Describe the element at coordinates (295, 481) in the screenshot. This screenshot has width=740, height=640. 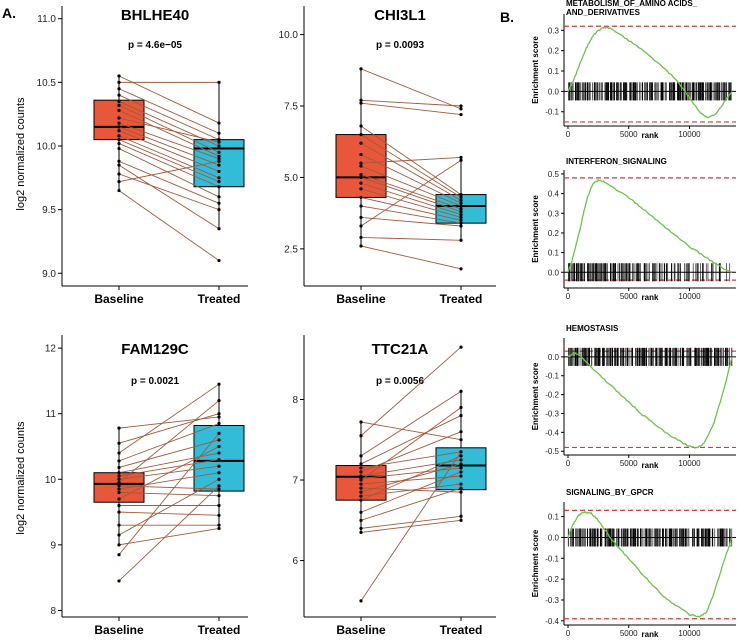
I see `y-tick-label: 7` at that location.